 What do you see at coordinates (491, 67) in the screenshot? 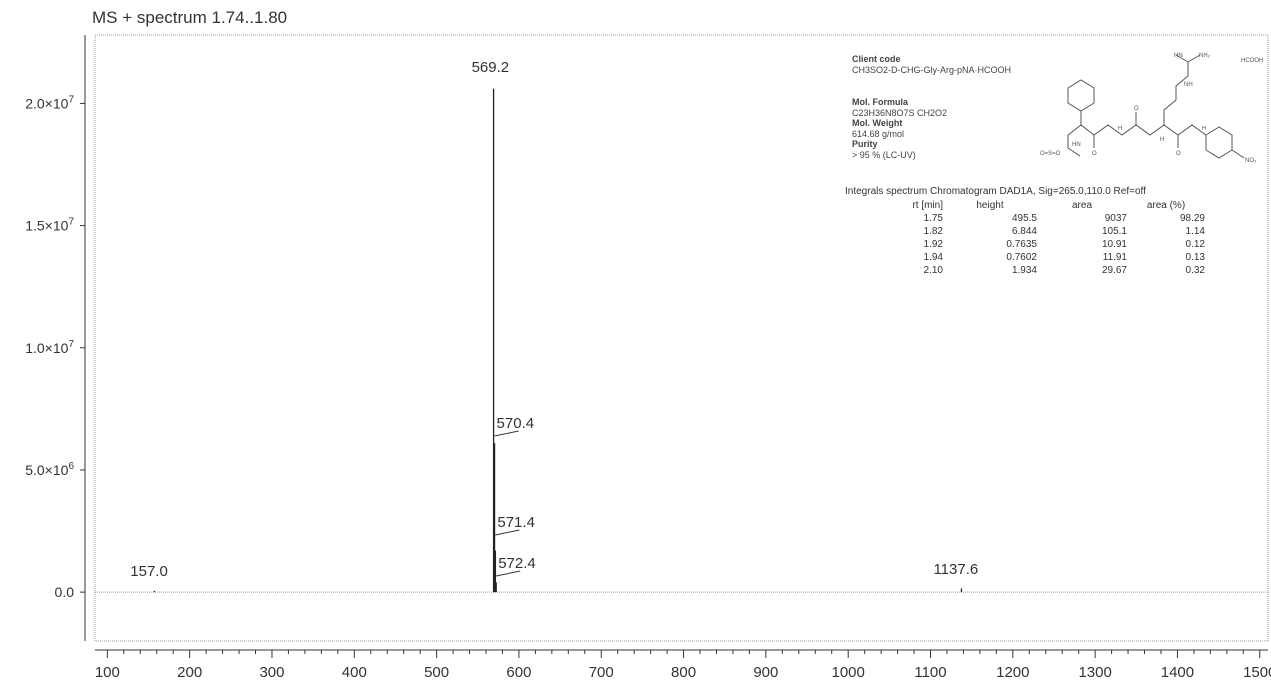
I see `peak-label: 569.2` at bounding box center [491, 67].